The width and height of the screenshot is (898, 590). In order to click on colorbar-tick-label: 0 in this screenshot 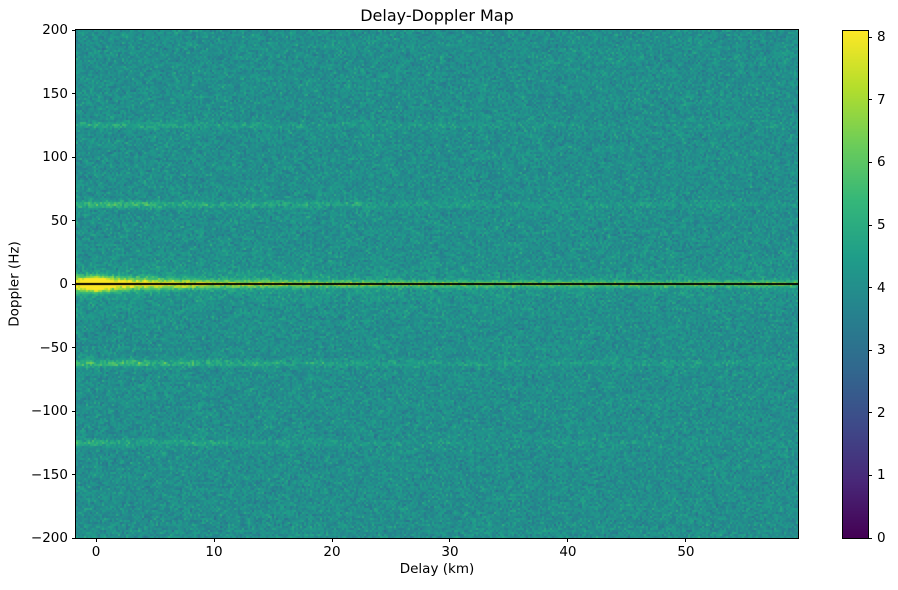, I will do `click(881, 538)`.